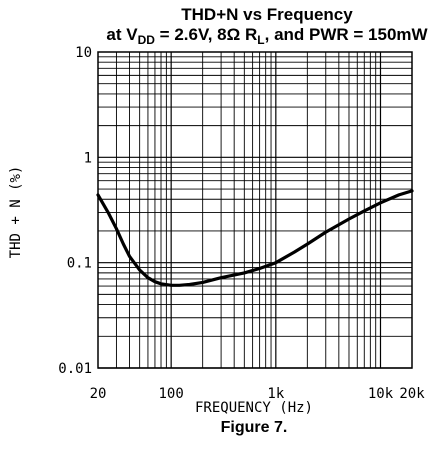  What do you see at coordinates (171, 394) in the screenshot?
I see `x-tick-label: 100` at bounding box center [171, 394].